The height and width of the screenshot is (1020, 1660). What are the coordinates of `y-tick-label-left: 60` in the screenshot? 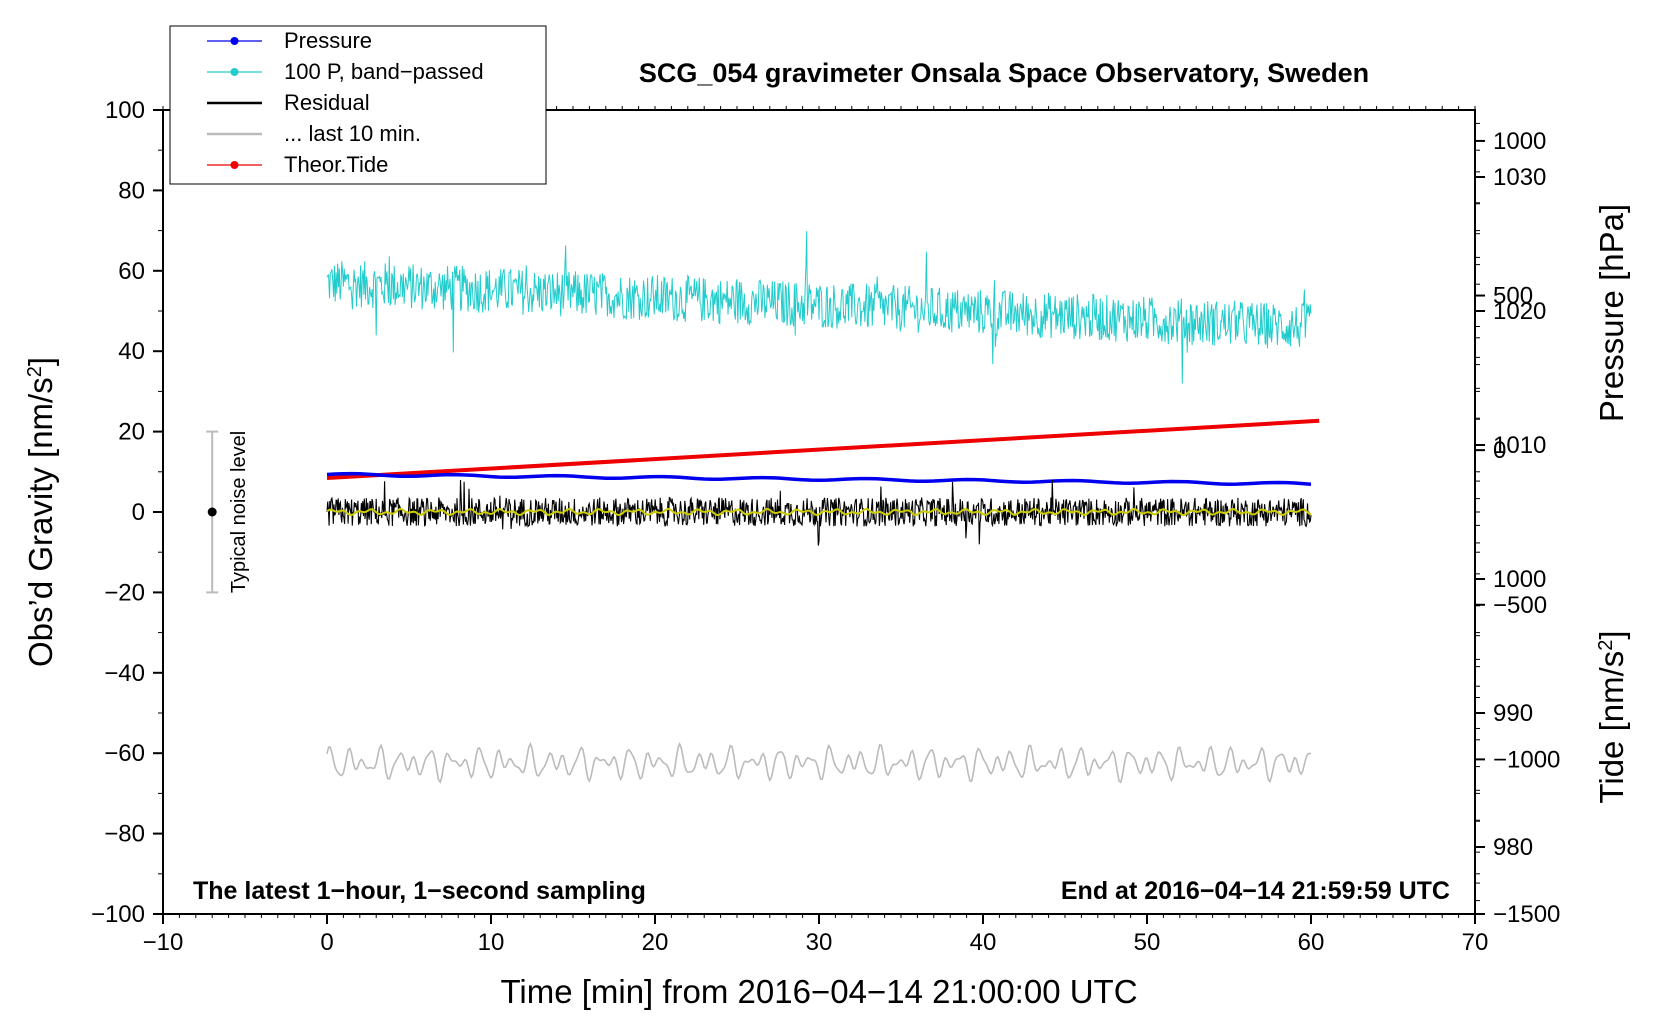 It's located at (131, 271).